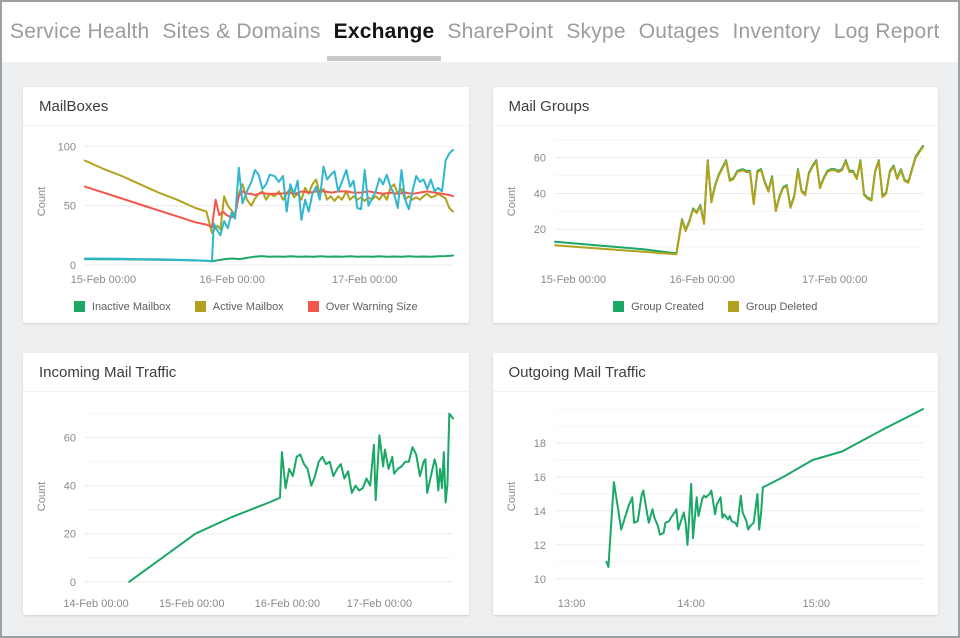  I want to click on x-tick-label: 14-Feb 00:00, so click(95, 604).